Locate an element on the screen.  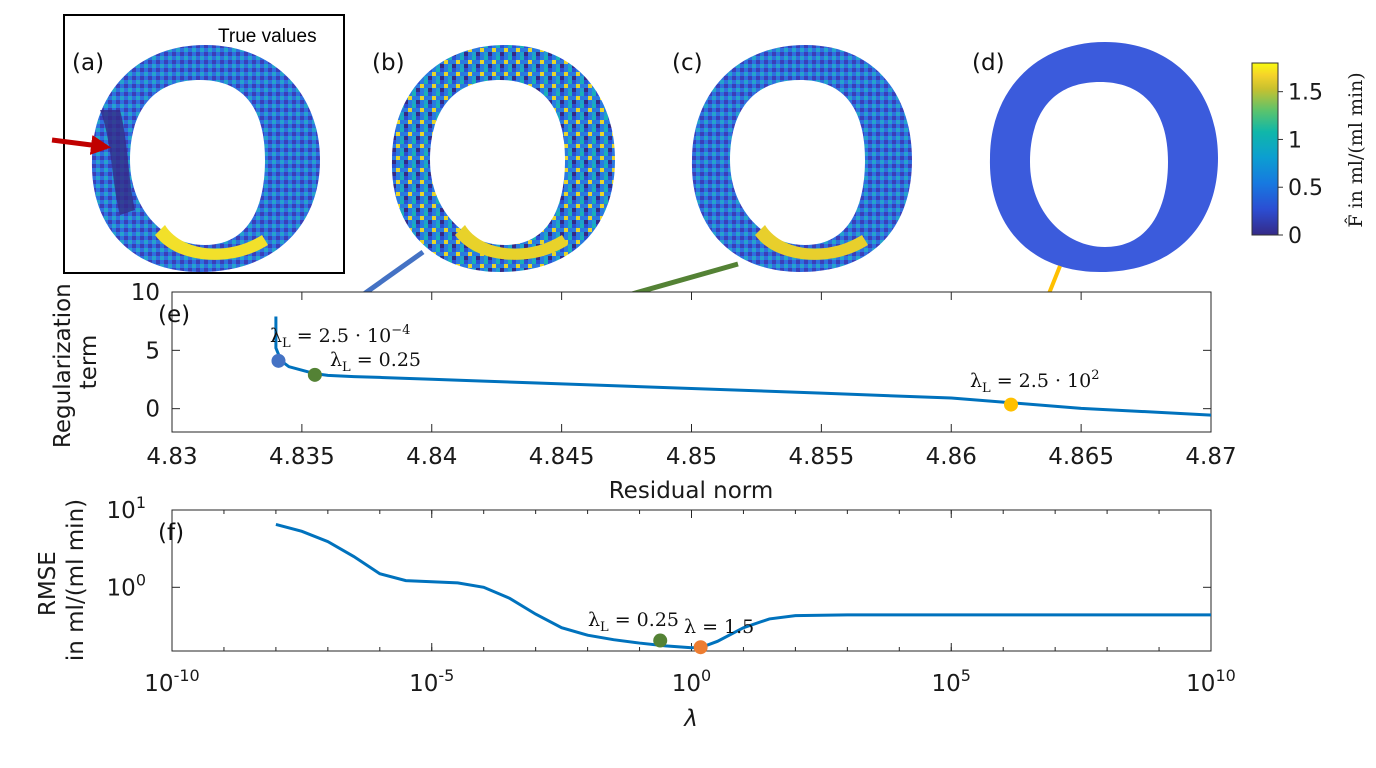
chart-e-axes is located at coordinates (691, 362).